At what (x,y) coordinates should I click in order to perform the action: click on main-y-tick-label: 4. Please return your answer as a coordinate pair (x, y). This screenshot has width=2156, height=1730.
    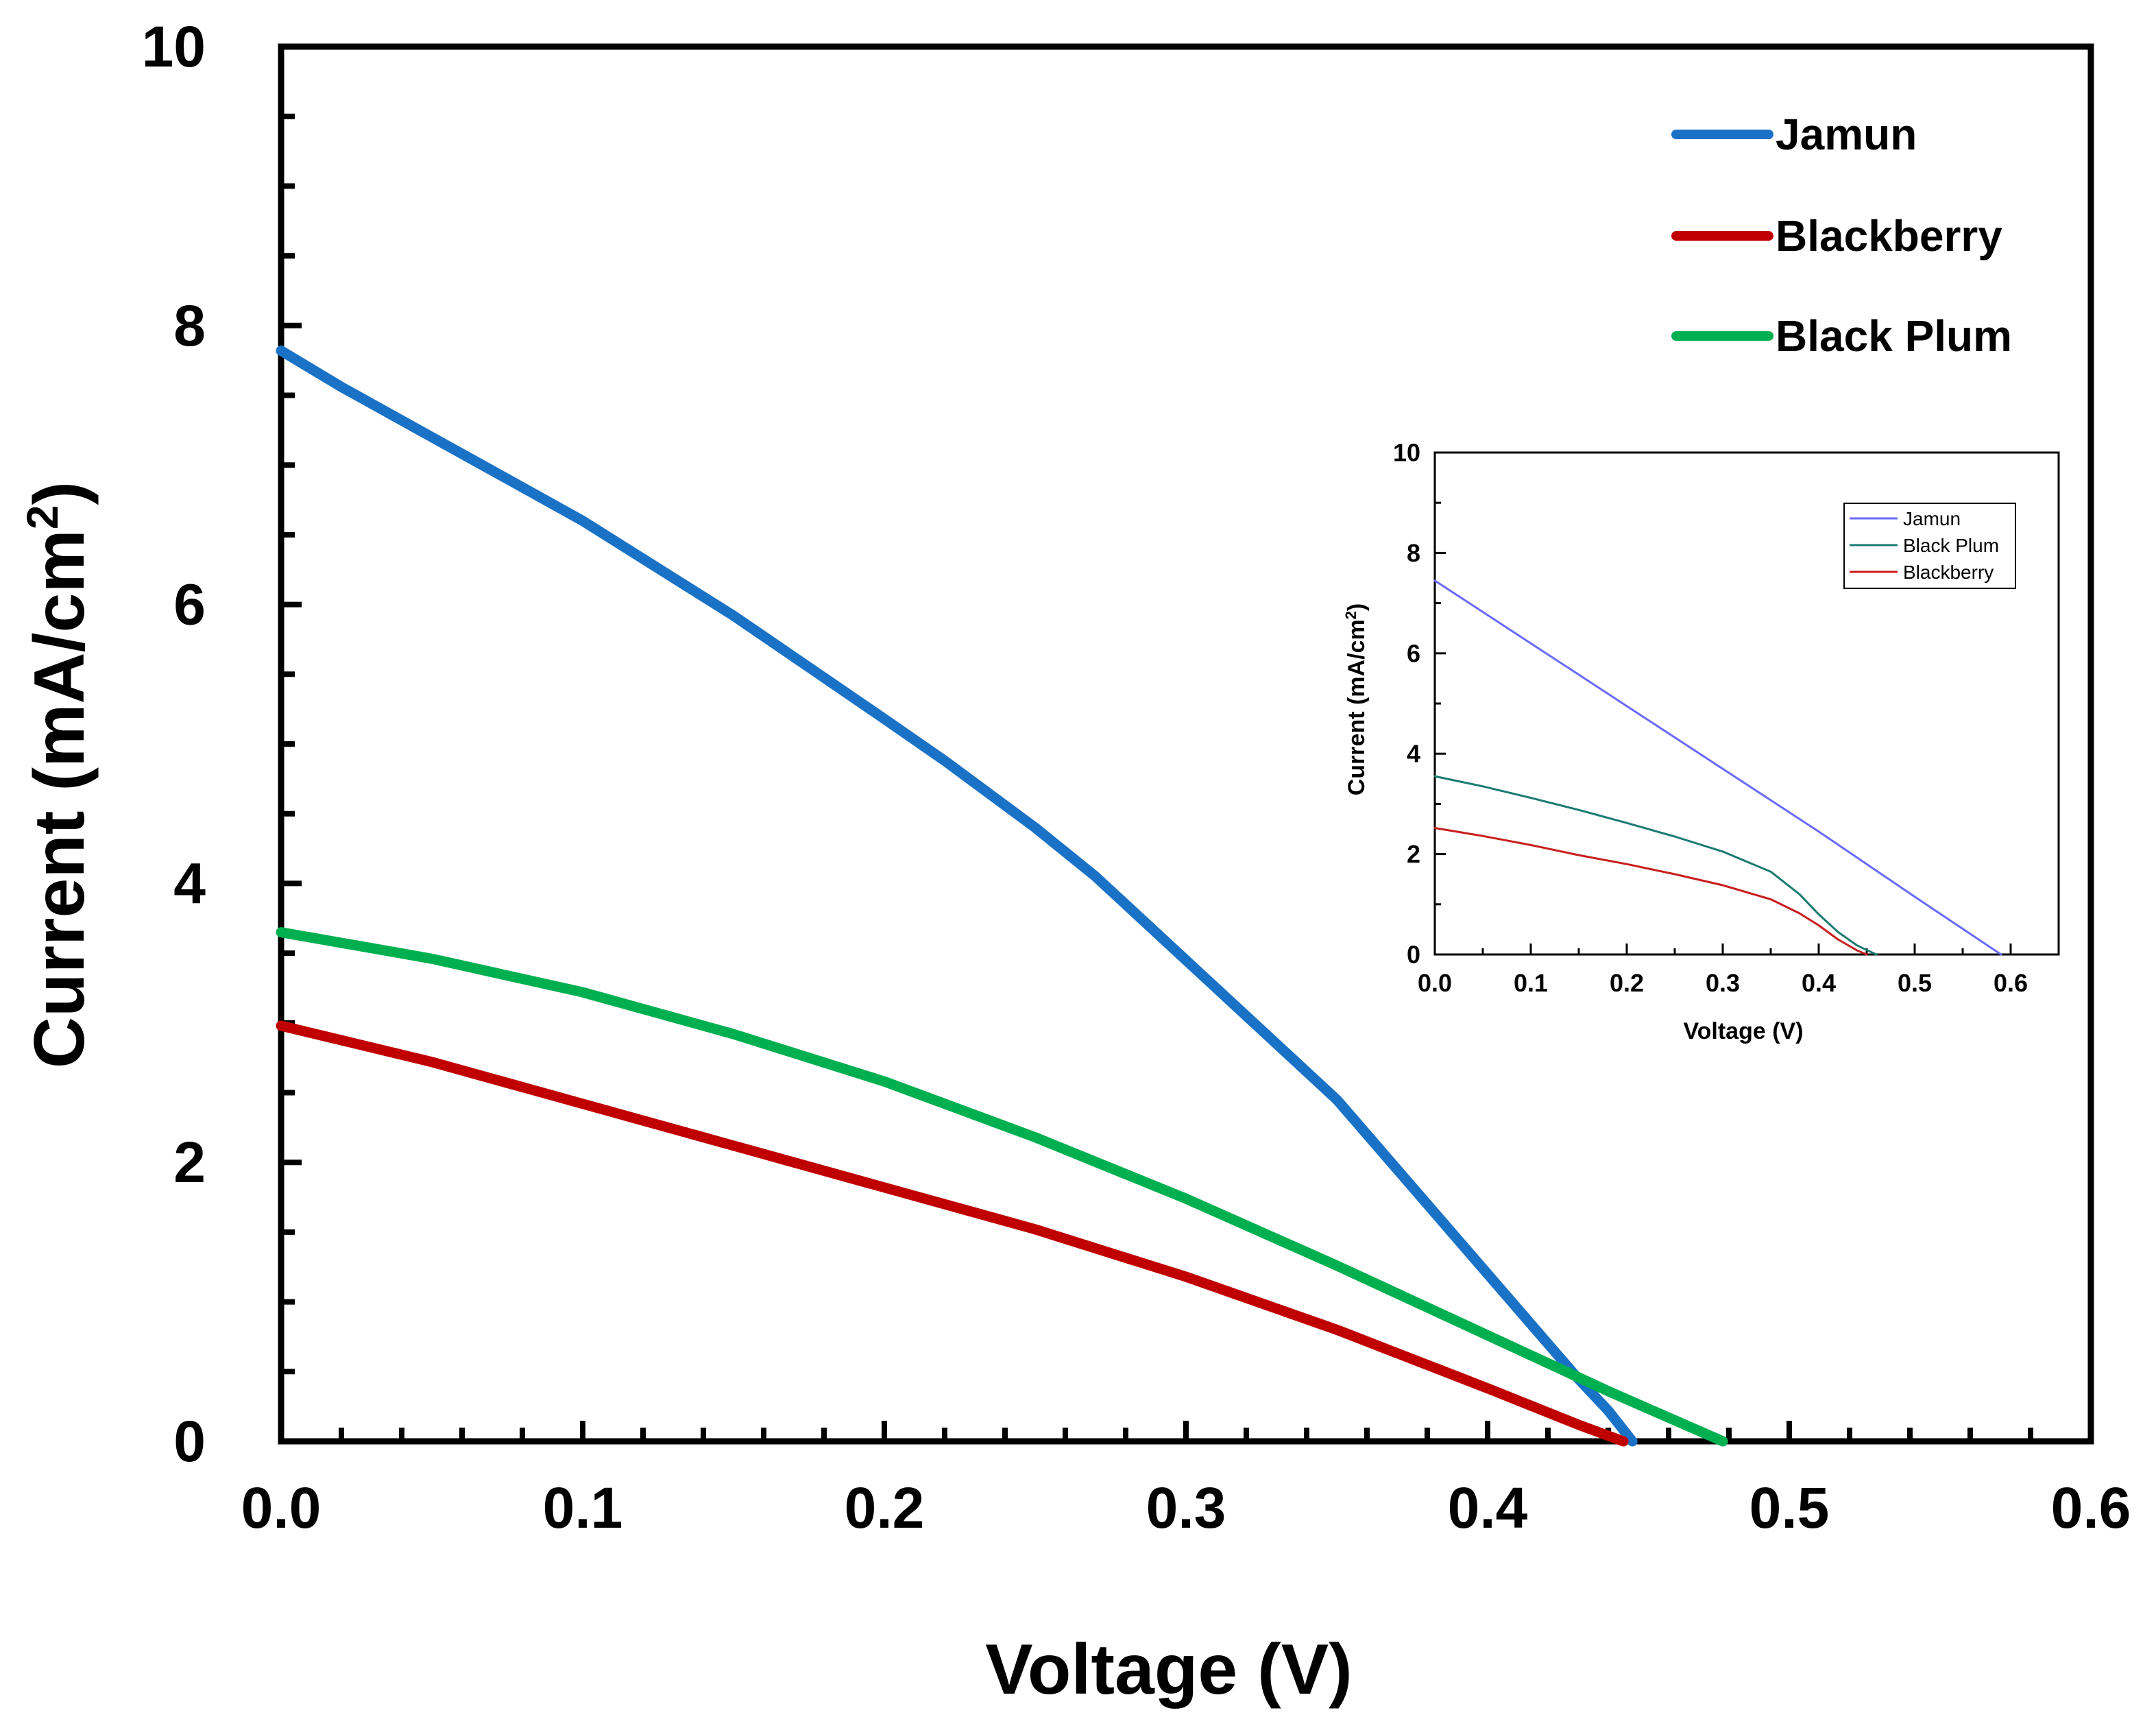
    Looking at the image, I should click on (189, 883).